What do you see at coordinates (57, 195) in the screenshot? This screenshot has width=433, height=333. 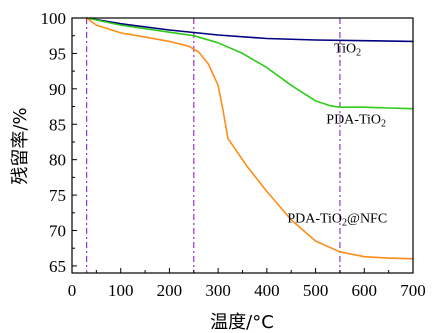 I see `y-tick-label: 75` at bounding box center [57, 195].